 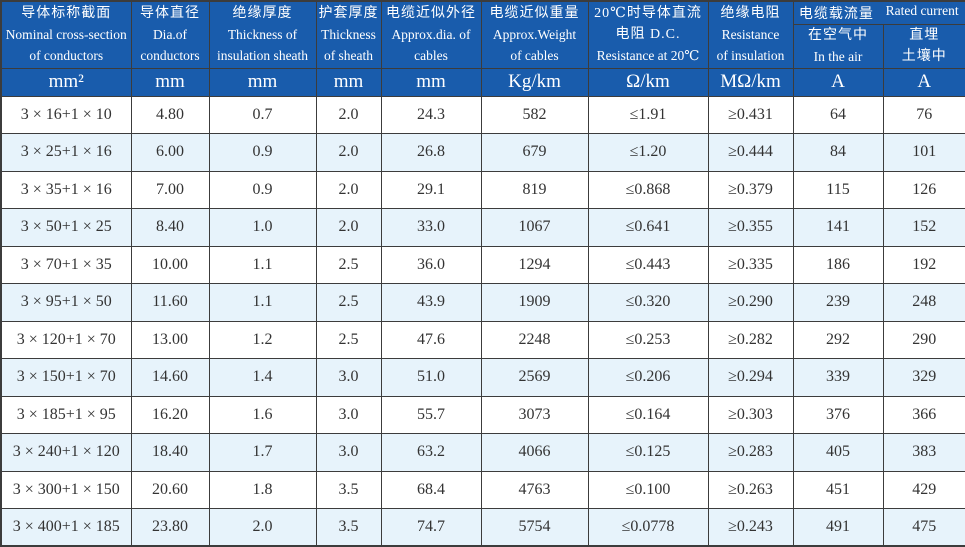 What do you see at coordinates (170, 82) in the screenshot?
I see `unit-diameter: mm` at bounding box center [170, 82].